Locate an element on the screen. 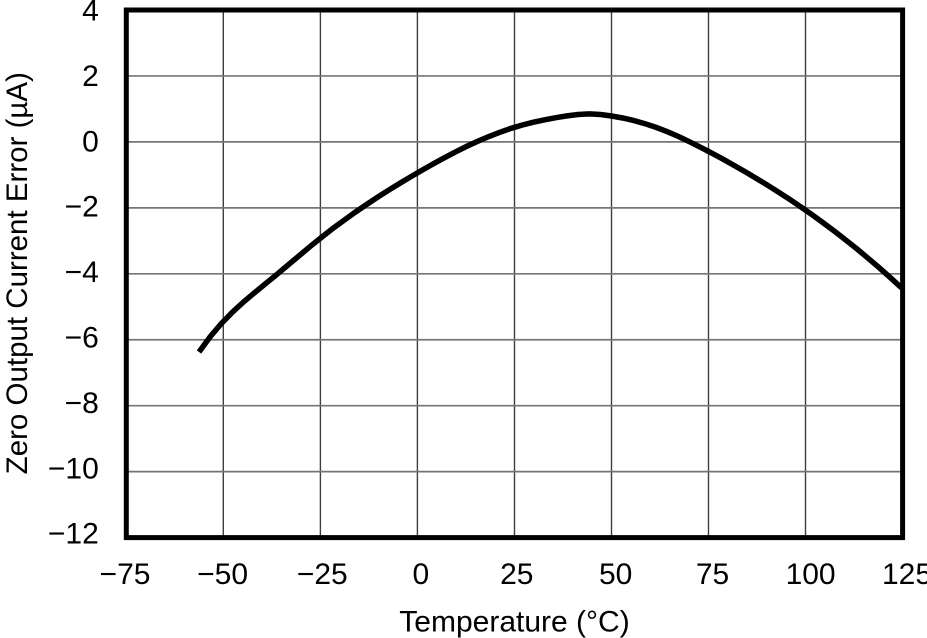 This screenshot has height=638, width=927. svg-text: −75 is located at coordinates (125, 574).